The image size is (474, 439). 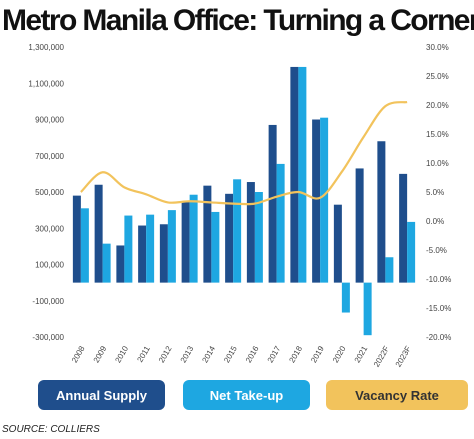 I want to click on left-tick-label: 700,000, so click(x=49, y=156).